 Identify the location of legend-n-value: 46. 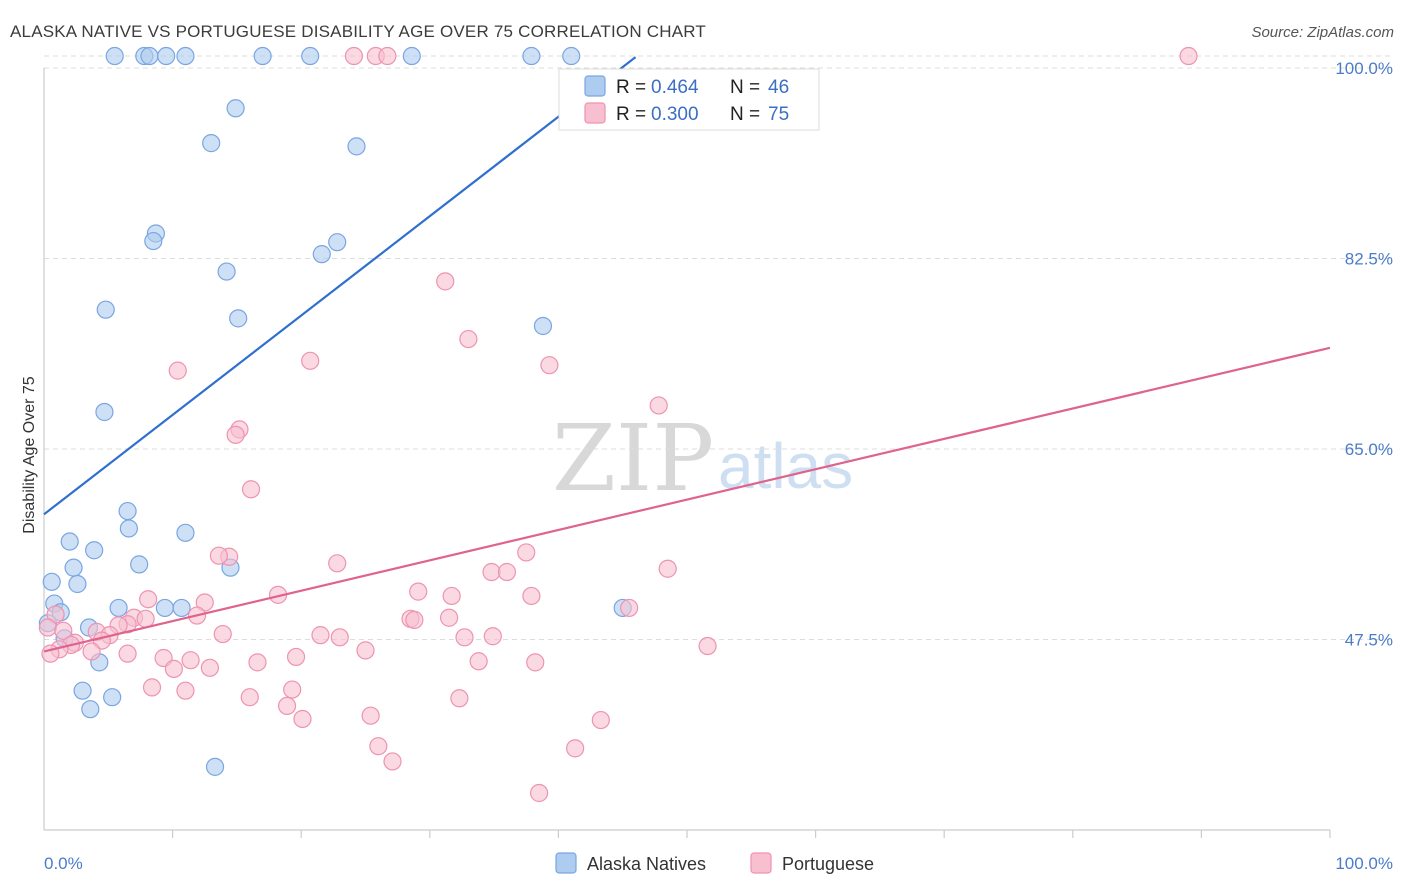
(778, 87).